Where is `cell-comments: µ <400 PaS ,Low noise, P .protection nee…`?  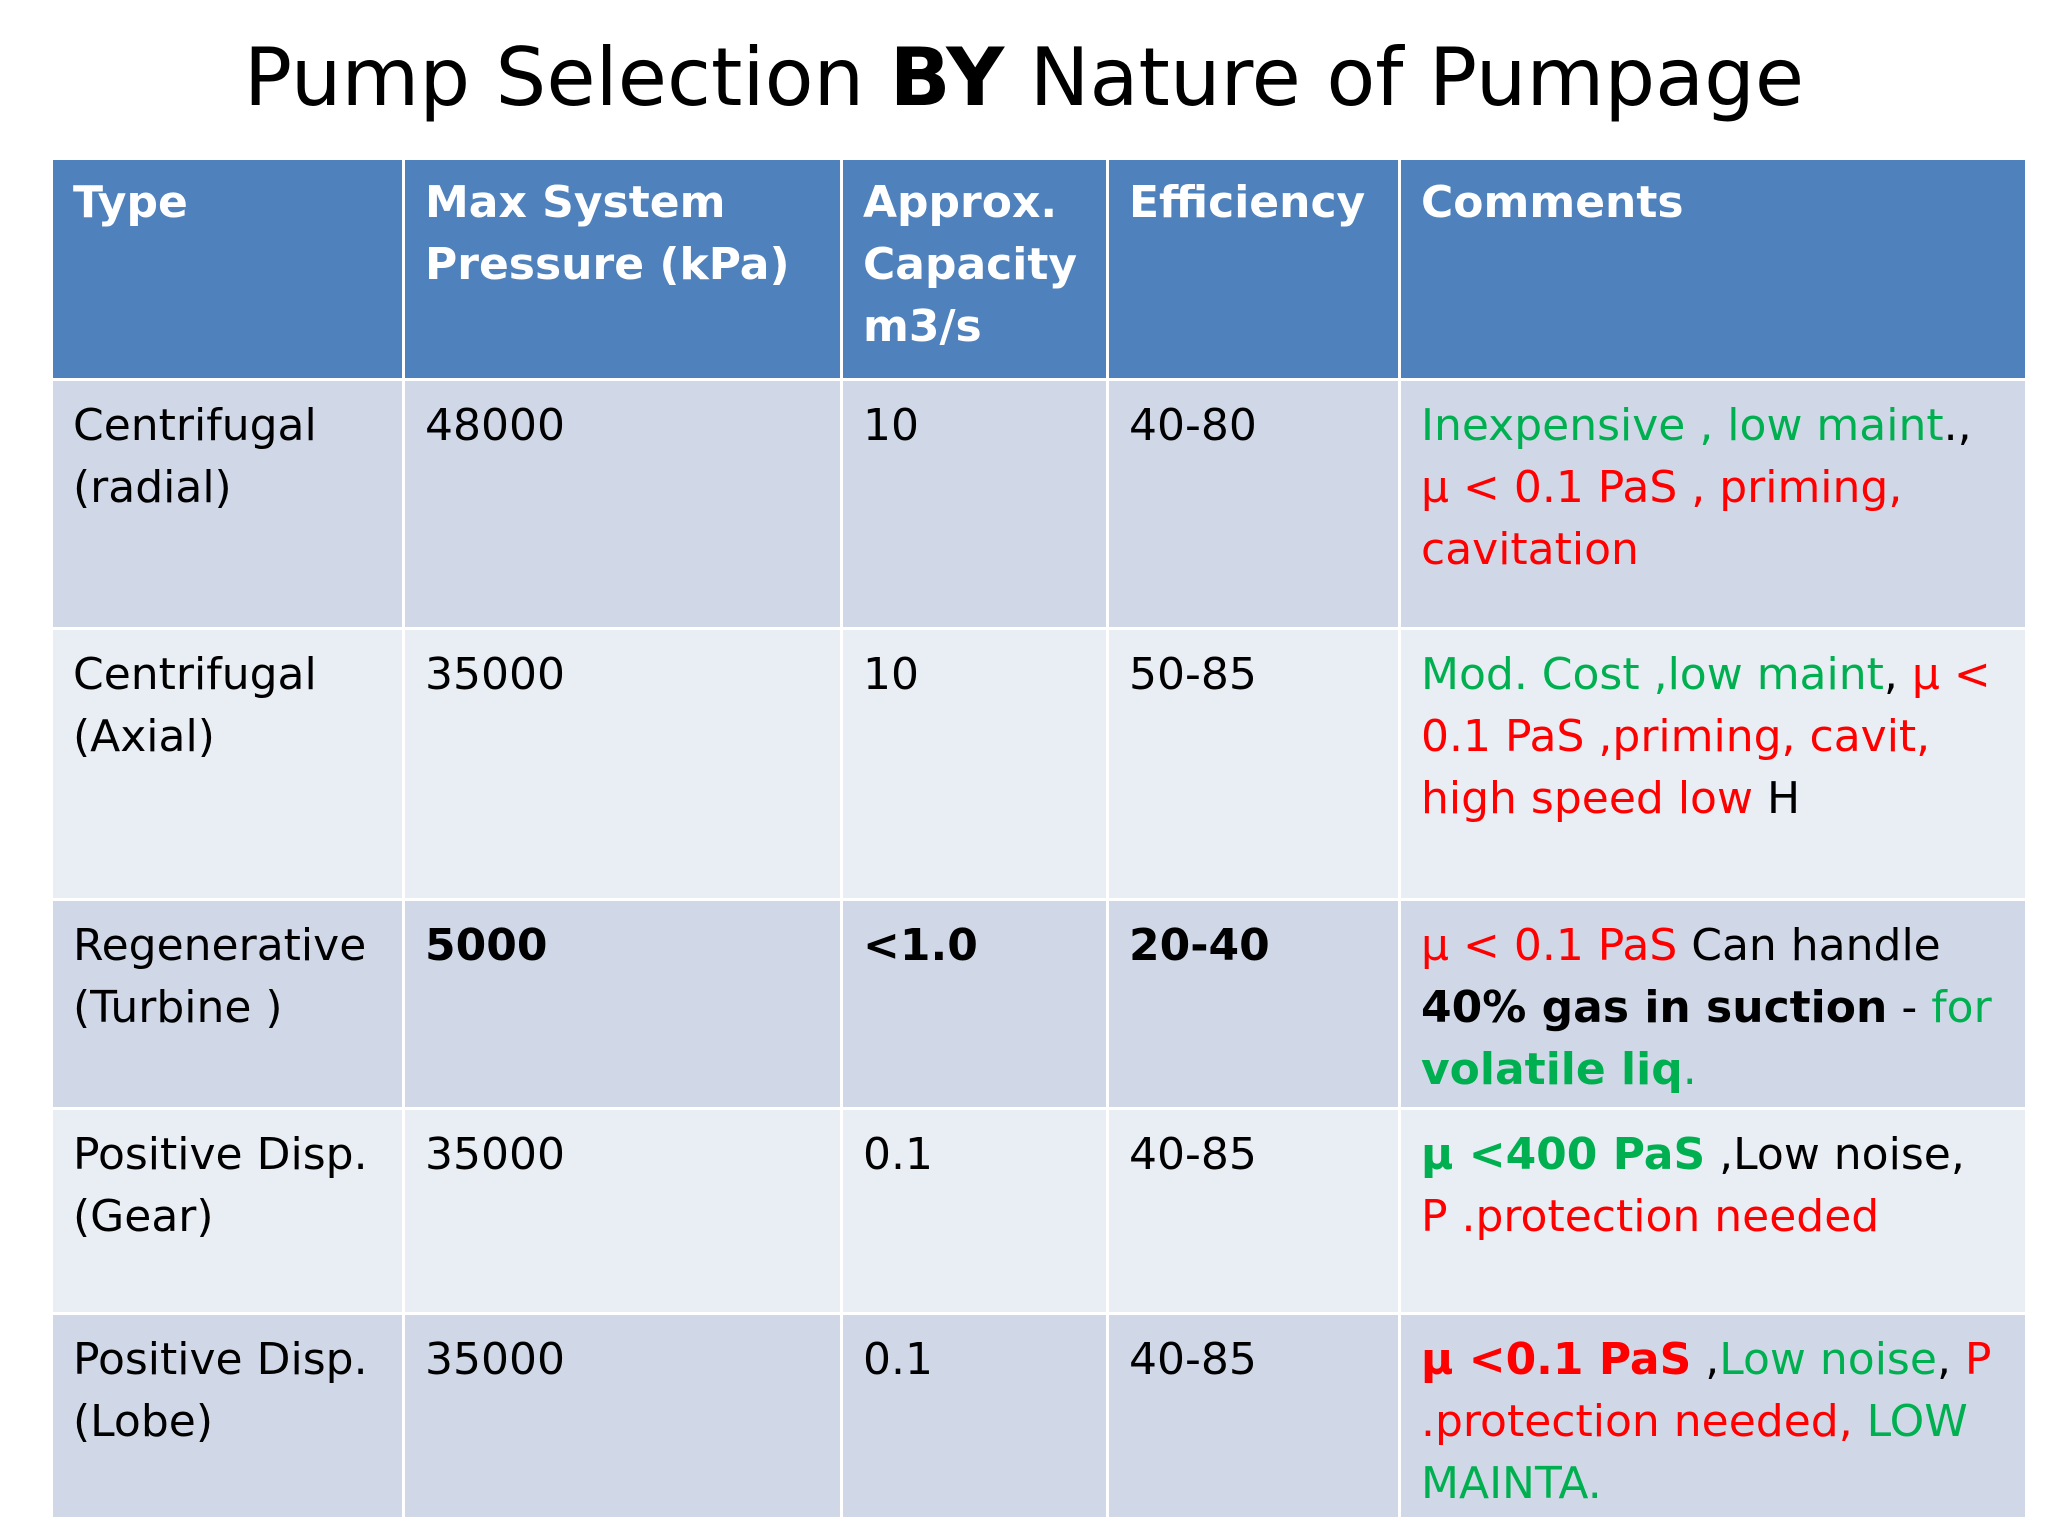 cell-comments: µ <400 PaS ,Low noise, P .protection nee… is located at coordinates (1713, 1211).